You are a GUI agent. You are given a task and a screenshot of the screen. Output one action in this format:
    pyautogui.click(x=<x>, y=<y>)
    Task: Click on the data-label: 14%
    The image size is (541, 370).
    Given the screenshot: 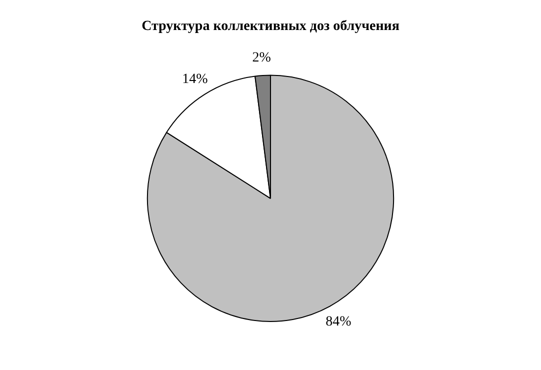 What is the action you would take?
    pyautogui.click(x=195, y=79)
    